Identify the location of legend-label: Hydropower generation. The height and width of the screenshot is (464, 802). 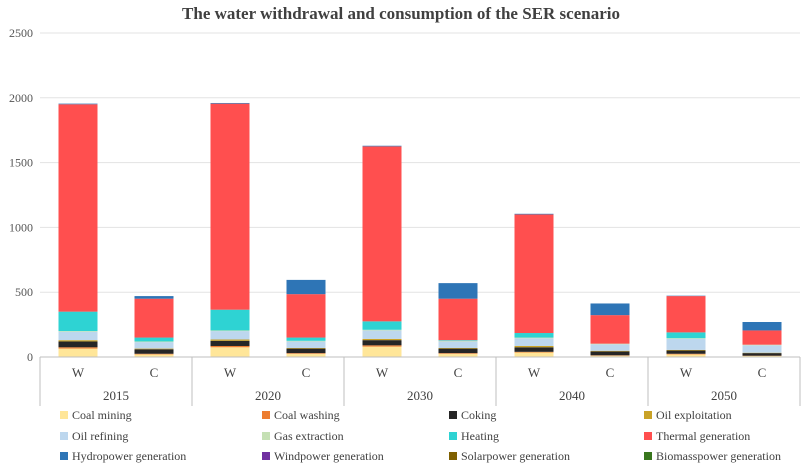
(129, 456).